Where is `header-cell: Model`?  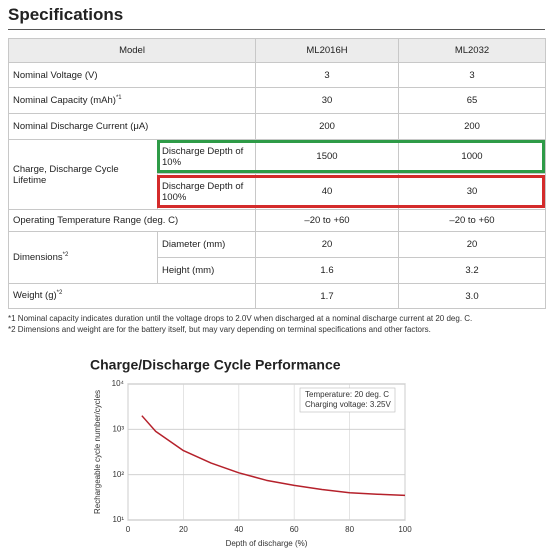 header-cell: Model is located at coordinates (132, 50).